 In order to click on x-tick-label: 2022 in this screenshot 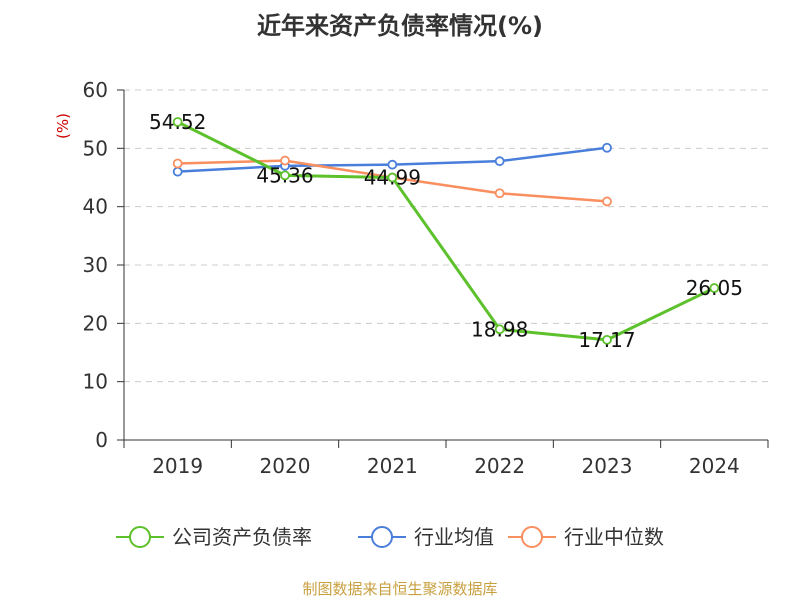, I will do `click(499, 466)`.